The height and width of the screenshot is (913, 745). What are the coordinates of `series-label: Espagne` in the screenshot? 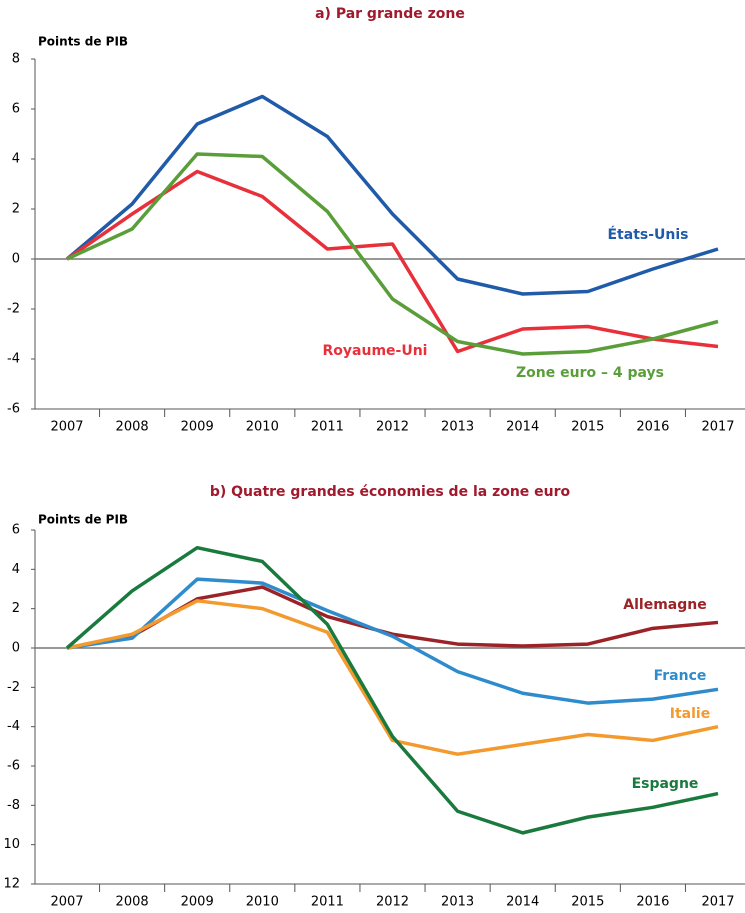 It's located at (665, 784).